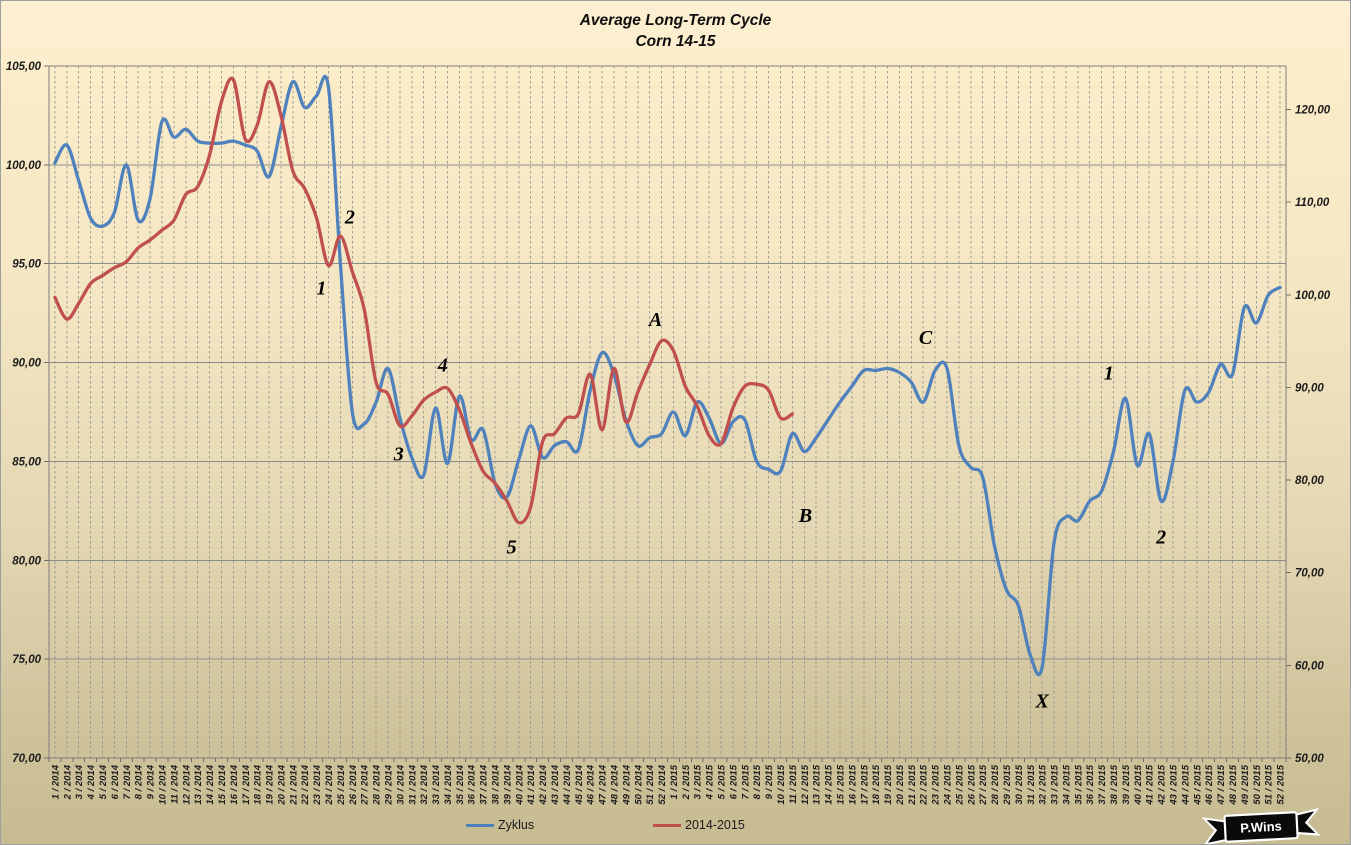 Image resolution: width=1351 pixels, height=845 pixels. Describe the element at coordinates (1041, 702) in the screenshot. I see `svg-text: X` at that location.